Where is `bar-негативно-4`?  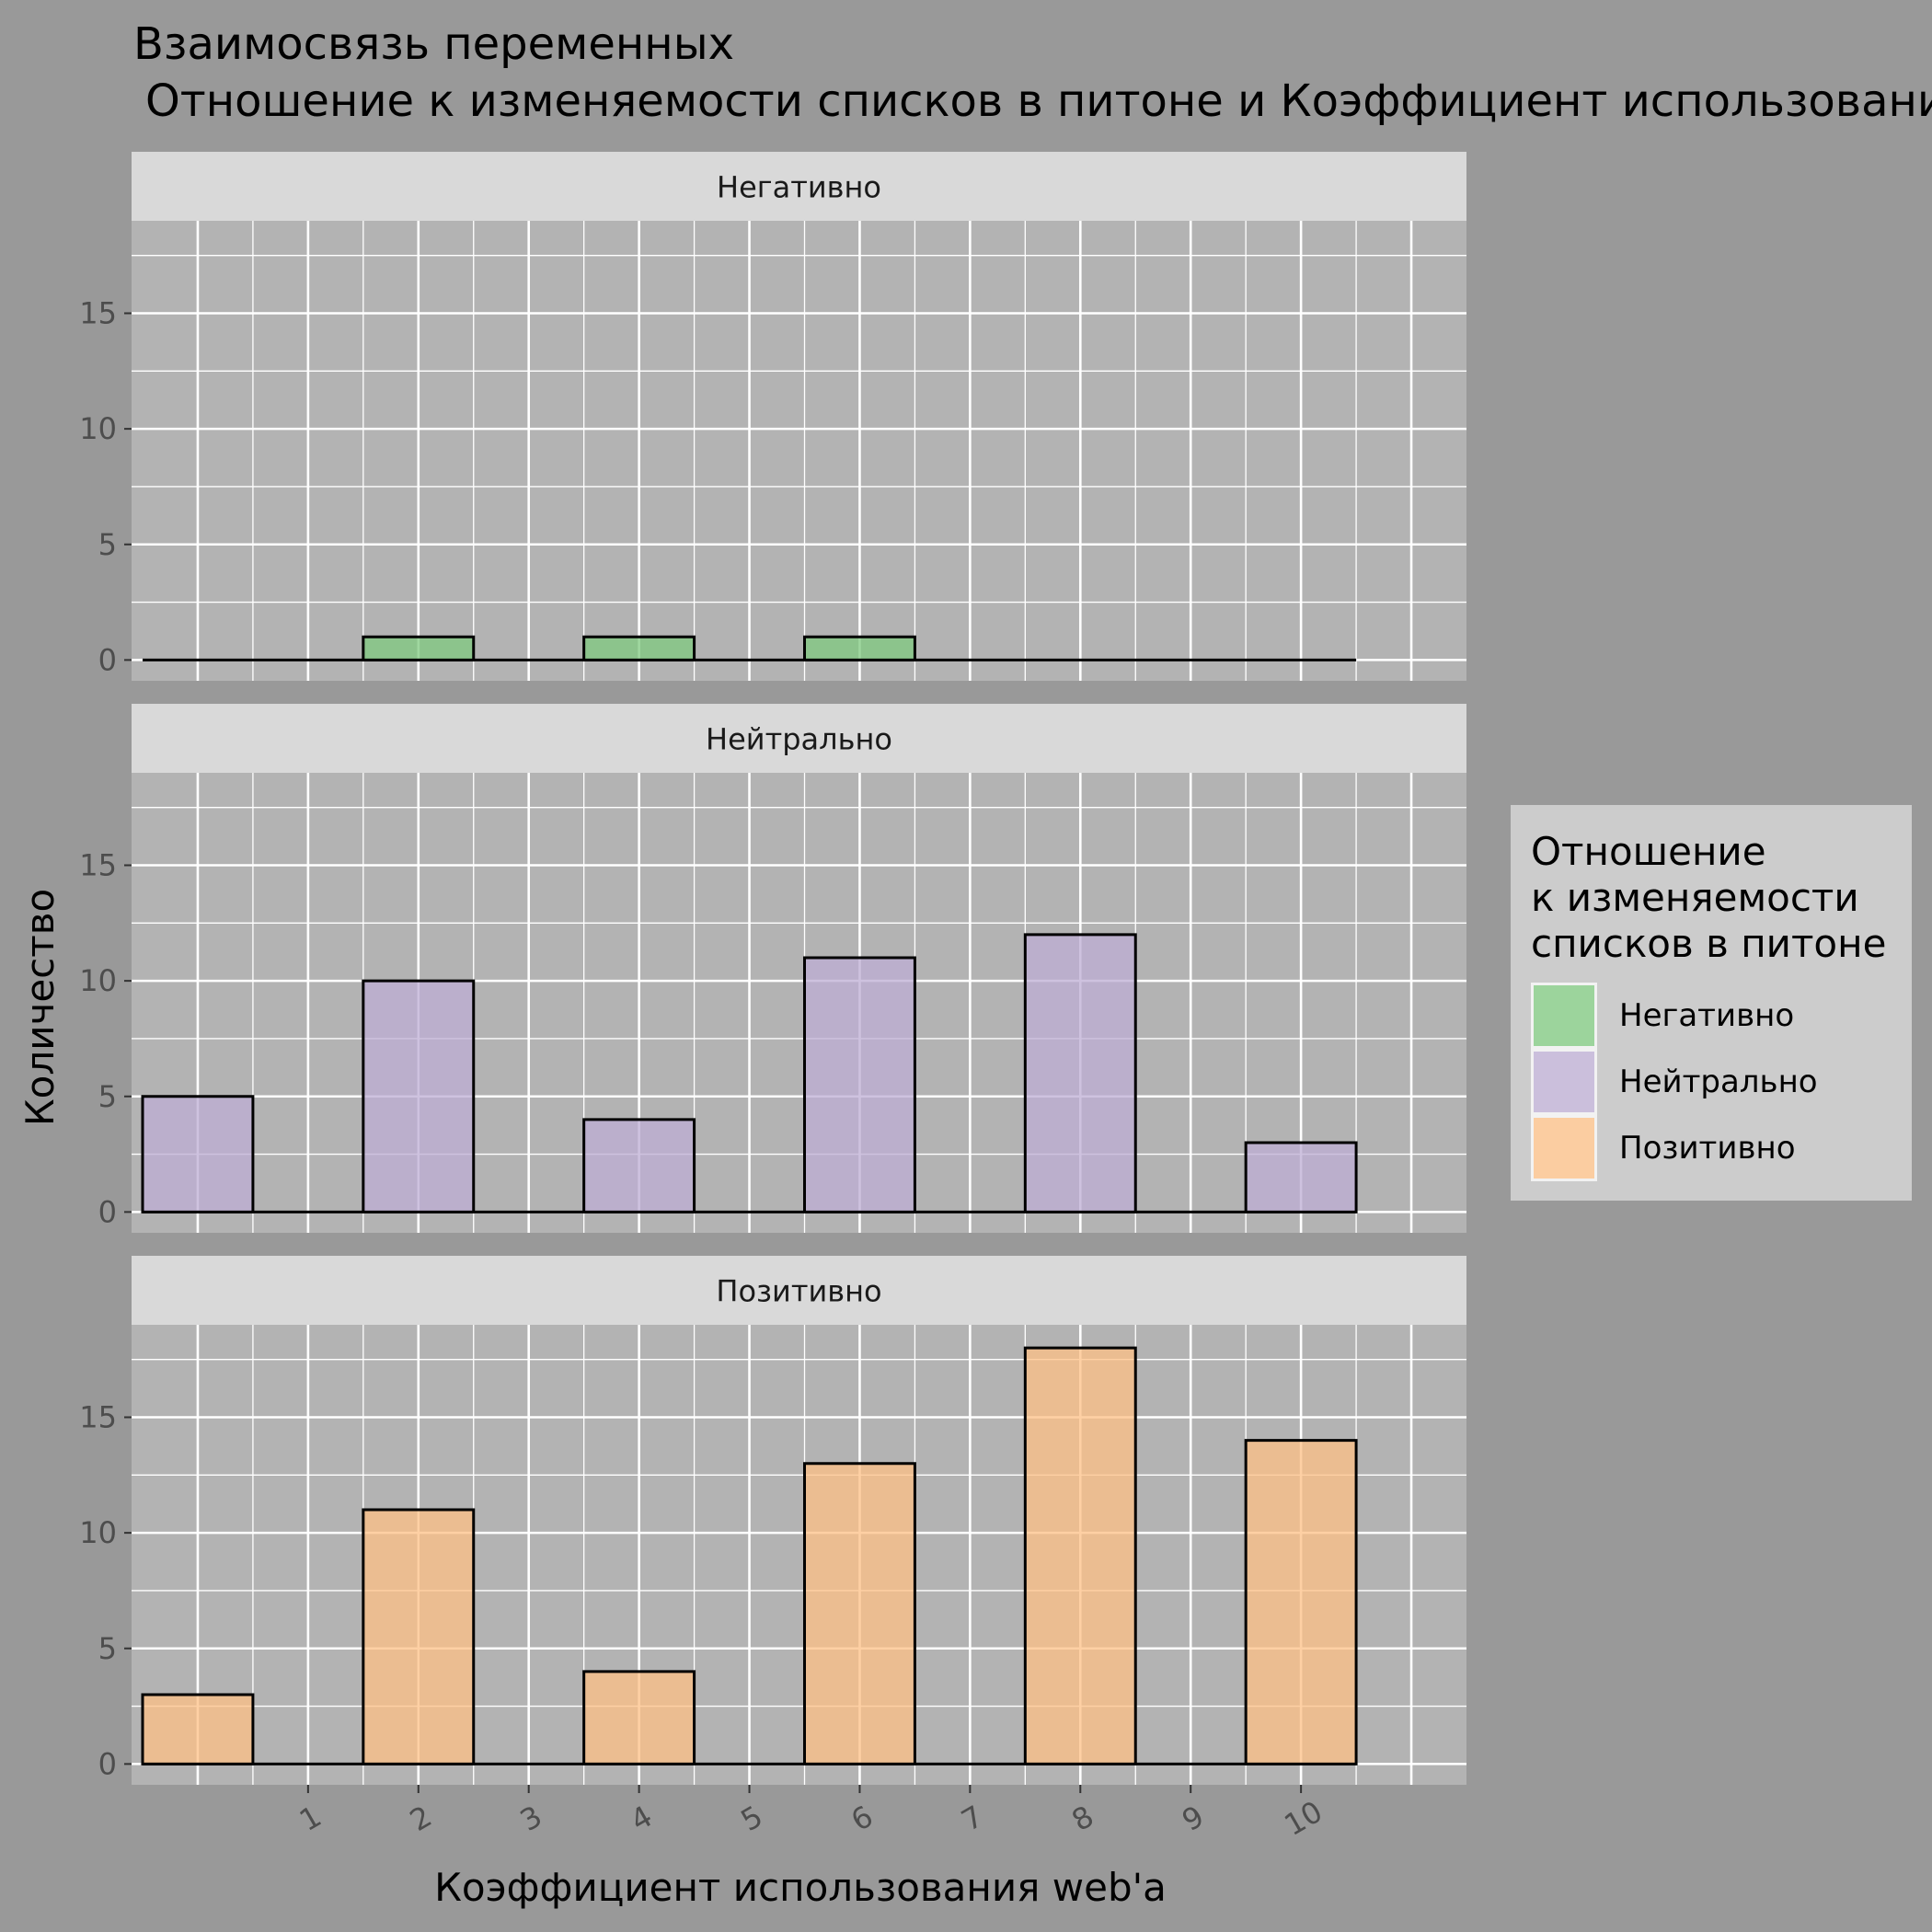 bar-негативно-4 is located at coordinates (859, 648).